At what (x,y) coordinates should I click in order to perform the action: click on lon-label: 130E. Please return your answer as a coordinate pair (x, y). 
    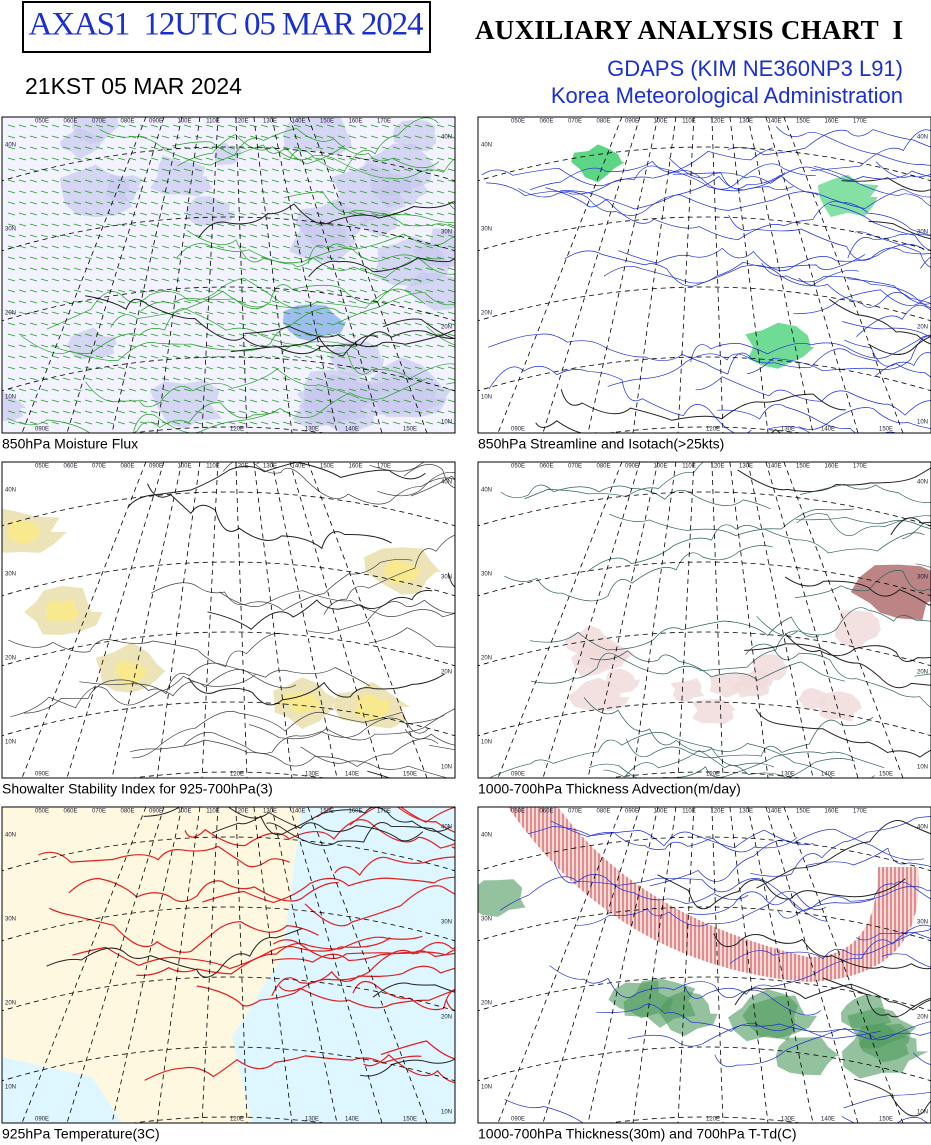
    Looking at the image, I should click on (312, 775).